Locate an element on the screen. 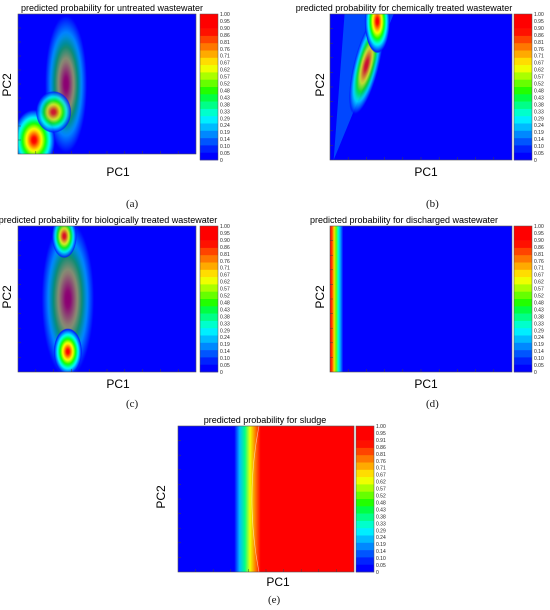 The image size is (550, 610). y-axis-label: PC2 is located at coordinates (320, 297).